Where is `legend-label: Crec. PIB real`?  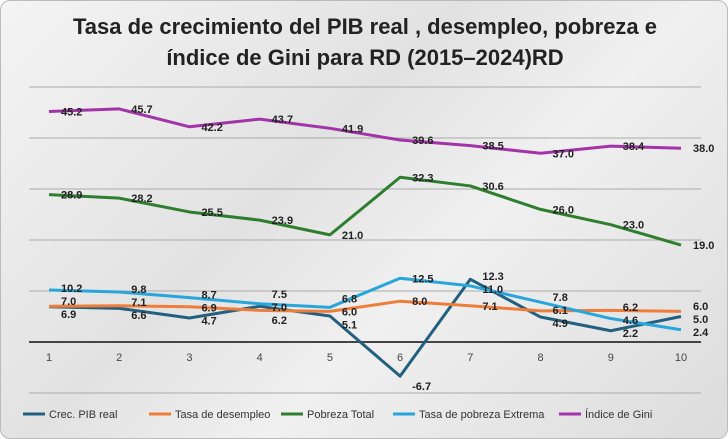
legend-label: Crec. PIB real is located at coordinates (83, 415).